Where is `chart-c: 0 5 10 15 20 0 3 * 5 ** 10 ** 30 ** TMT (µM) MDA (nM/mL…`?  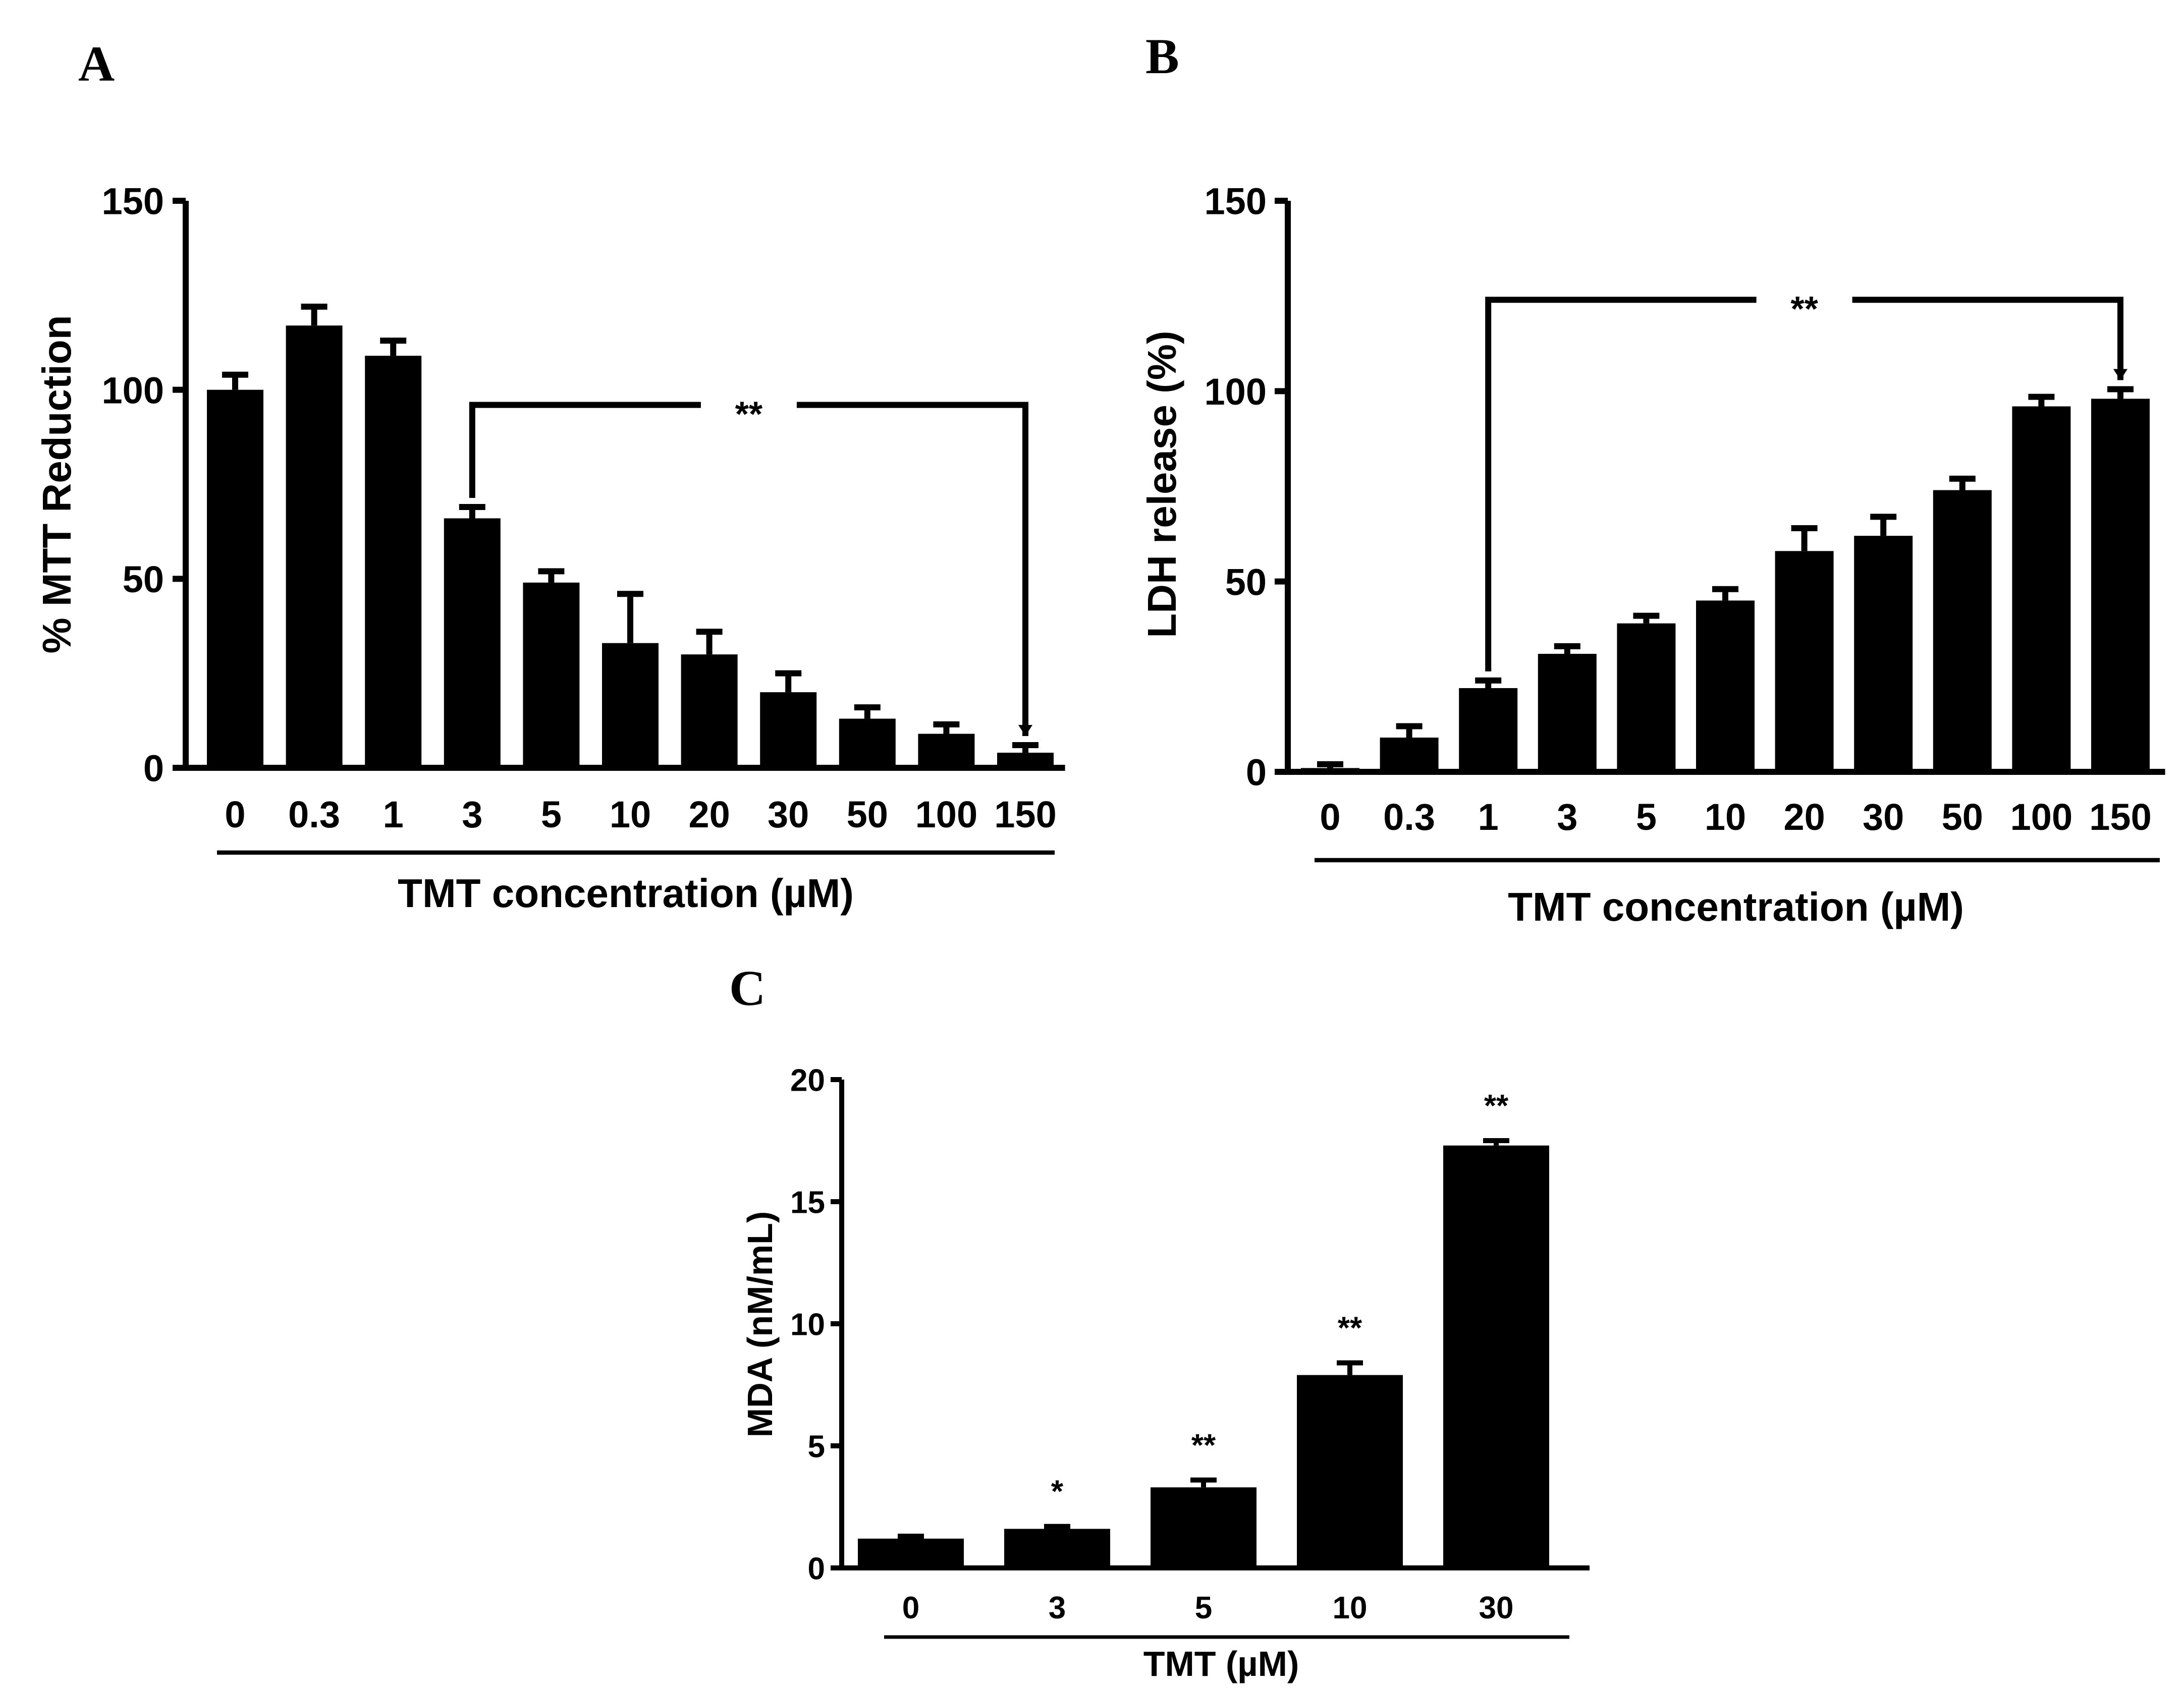 chart-c: 0 5 10 15 20 0 3 * 5 ** 10 ** 30 ** TMT (µM) MDA (nM/mL… is located at coordinates (1165, 1373).